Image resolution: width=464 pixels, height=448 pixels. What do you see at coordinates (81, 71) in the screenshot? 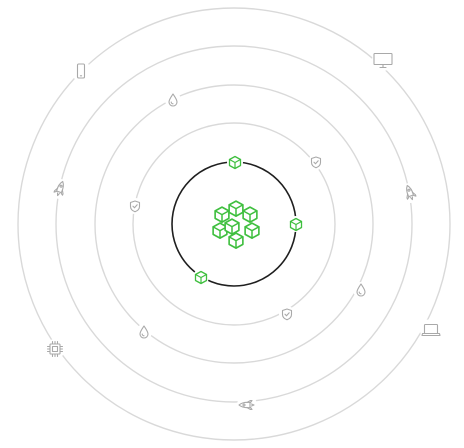
I see `smartphone-icon` at bounding box center [81, 71].